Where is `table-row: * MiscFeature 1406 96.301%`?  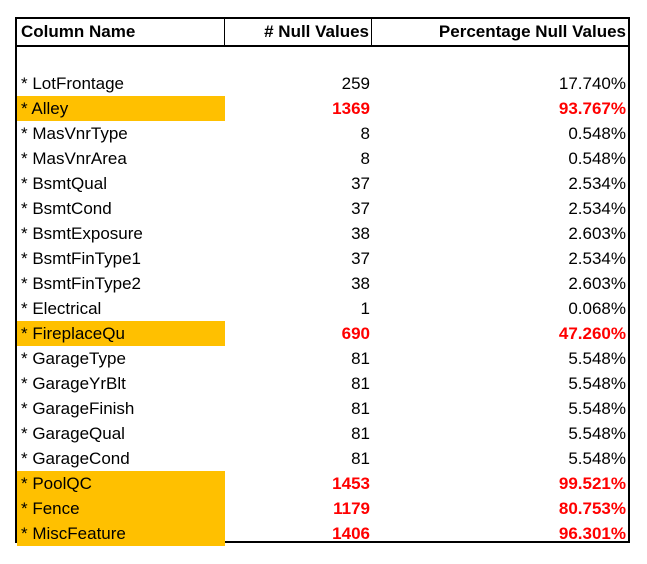 table-row: * MiscFeature 1406 96.301% is located at coordinates (322, 533).